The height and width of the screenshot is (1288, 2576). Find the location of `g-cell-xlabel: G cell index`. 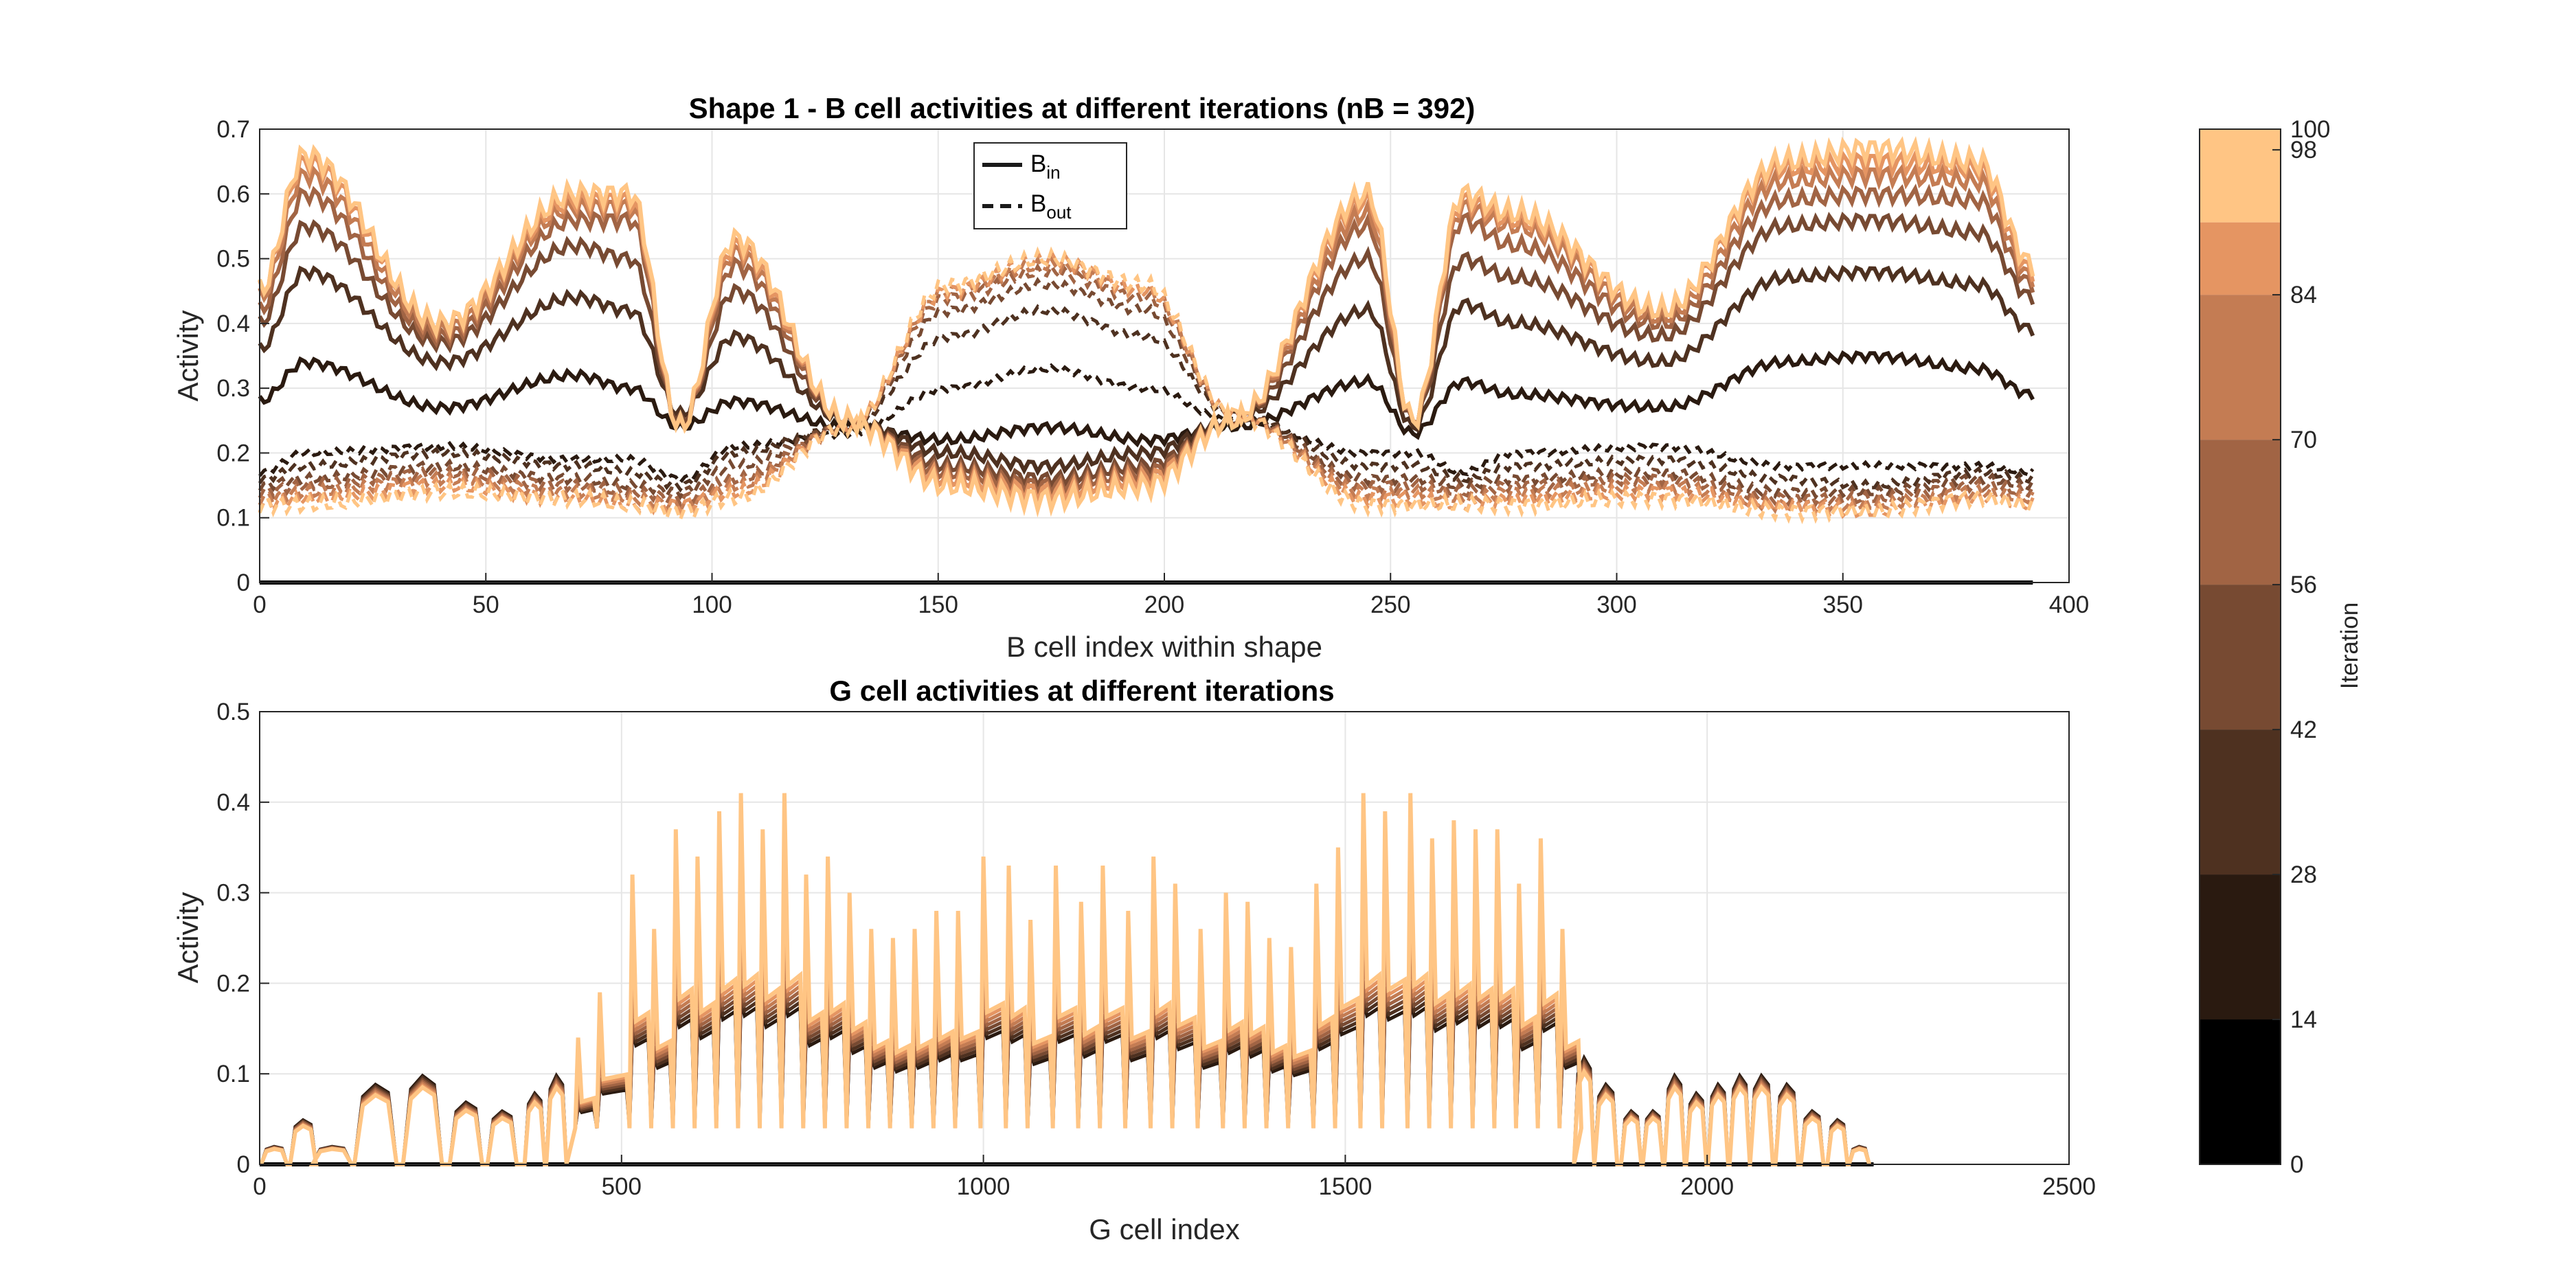

g-cell-xlabel: G cell index is located at coordinates (1164, 1229).